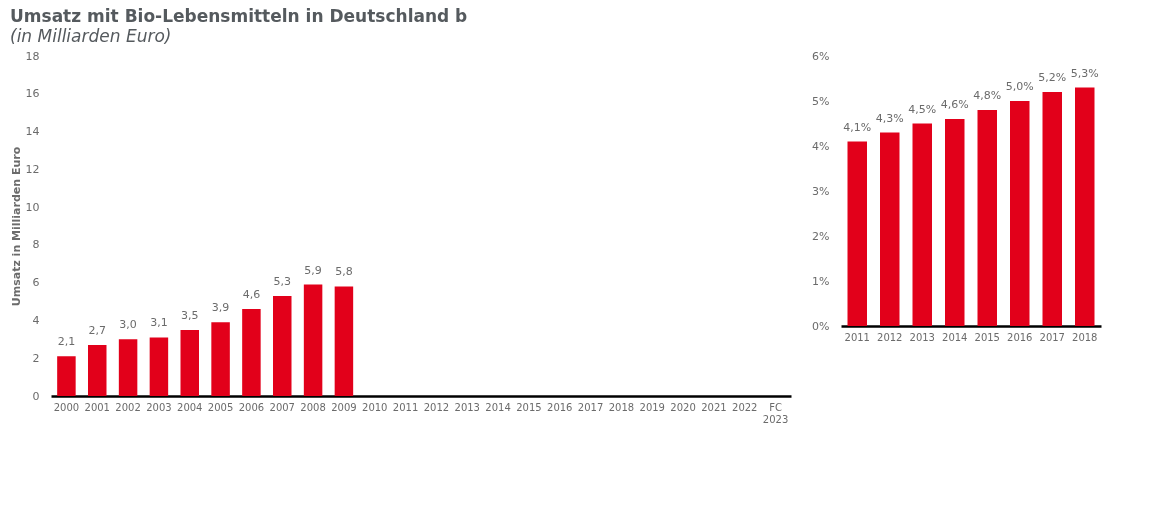  Describe the element at coordinates (190, 407) in the screenshot. I see `x-tick-label: 2004` at that location.